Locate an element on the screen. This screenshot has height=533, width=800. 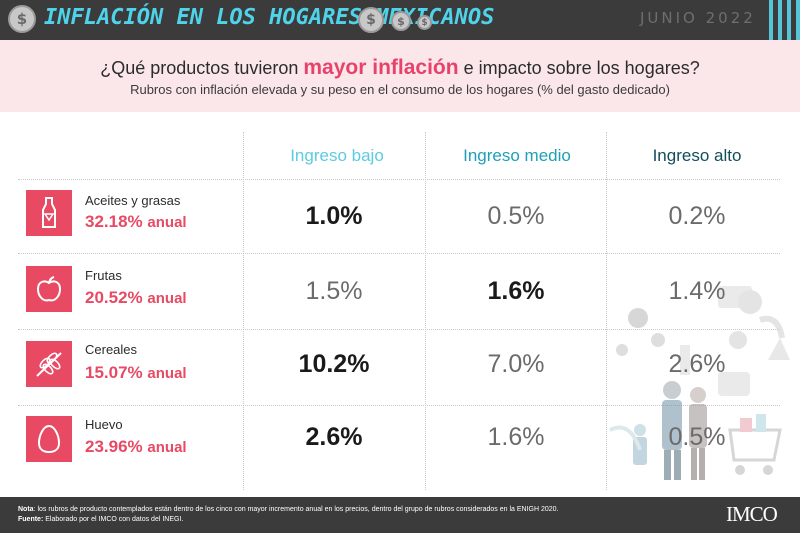
imco-logo: IMCO is located at coordinates (752, 514).